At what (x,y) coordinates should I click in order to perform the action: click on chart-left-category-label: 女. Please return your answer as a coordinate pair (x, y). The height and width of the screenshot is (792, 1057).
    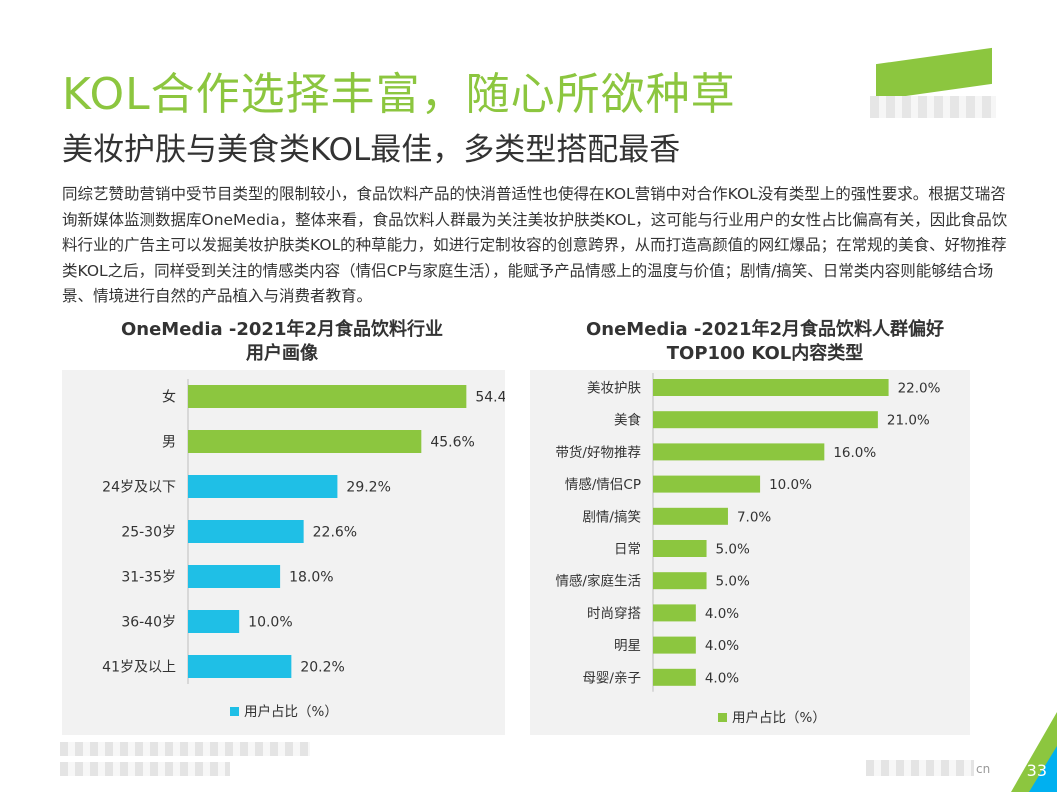
    Looking at the image, I should click on (169, 397).